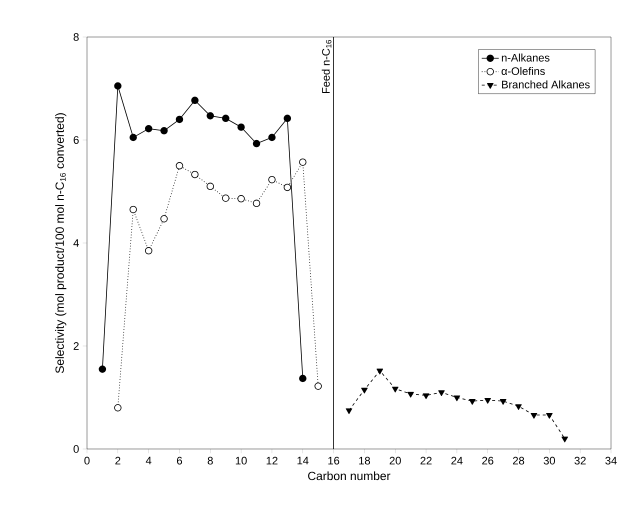  Describe the element at coordinates (272, 460) in the screenshot. I see `x-tick-label: 12` at that location.